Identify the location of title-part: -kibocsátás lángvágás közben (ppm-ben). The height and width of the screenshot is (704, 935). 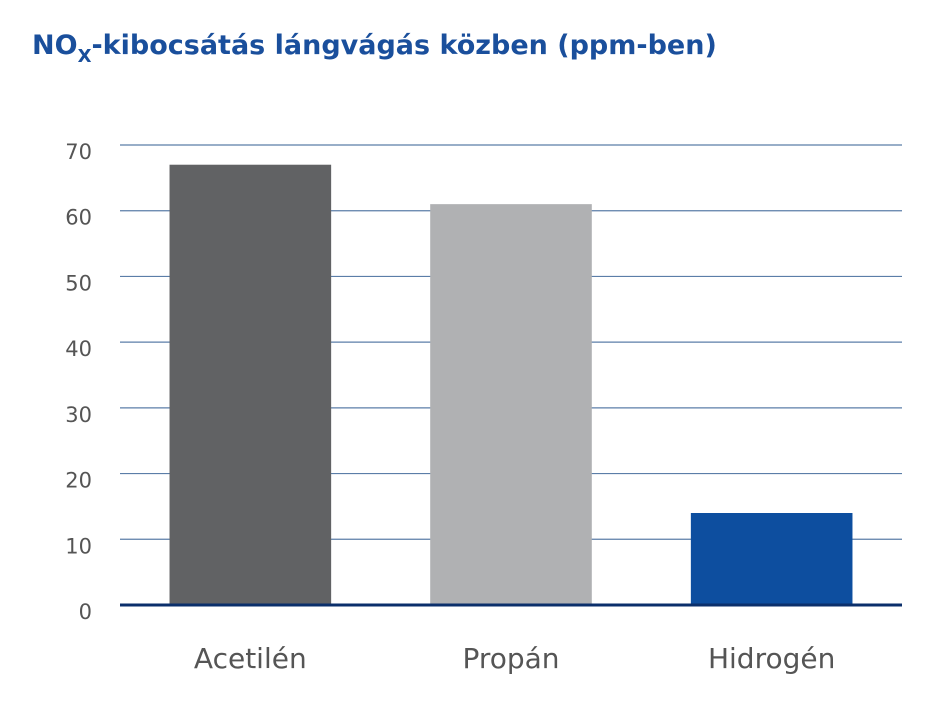
(403, 45).